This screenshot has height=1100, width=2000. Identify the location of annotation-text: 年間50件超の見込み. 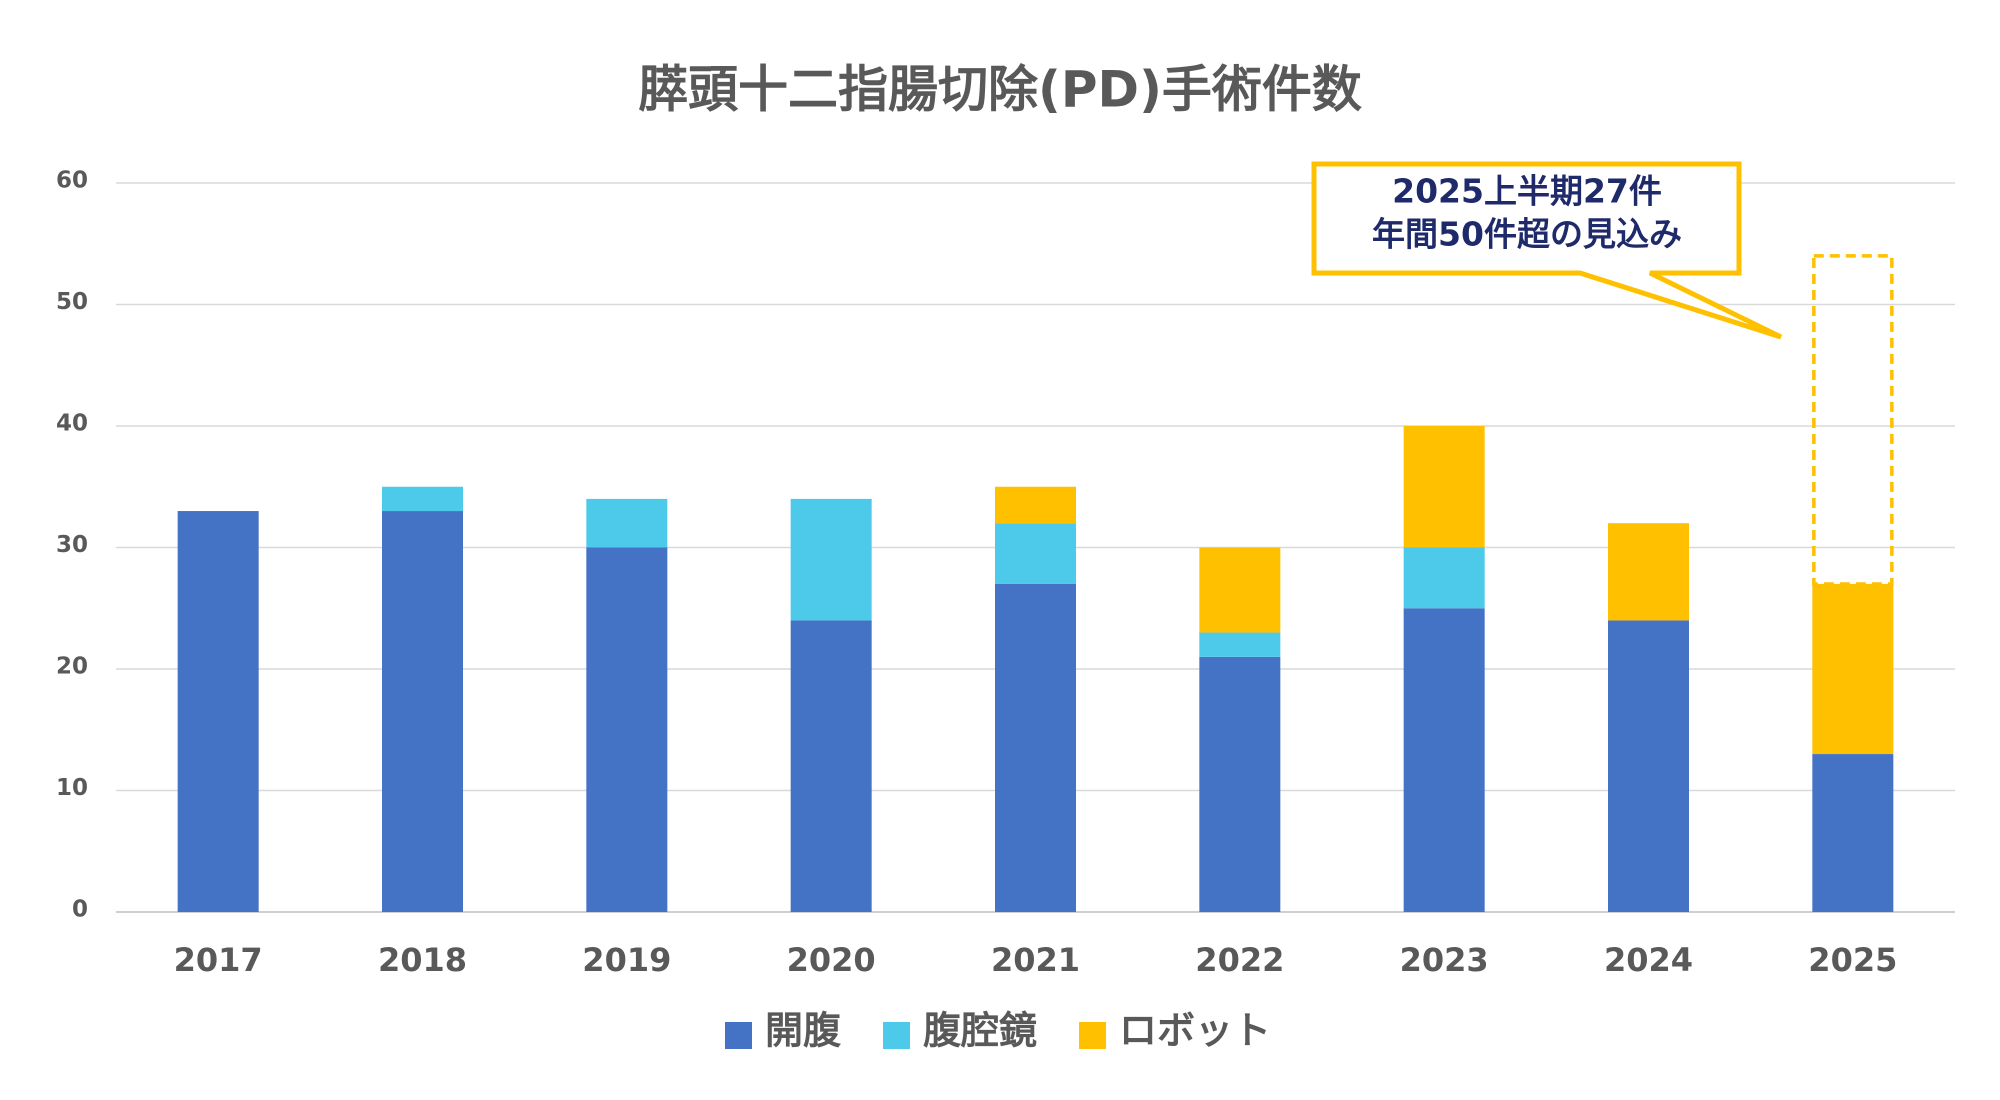
(1527, 234).